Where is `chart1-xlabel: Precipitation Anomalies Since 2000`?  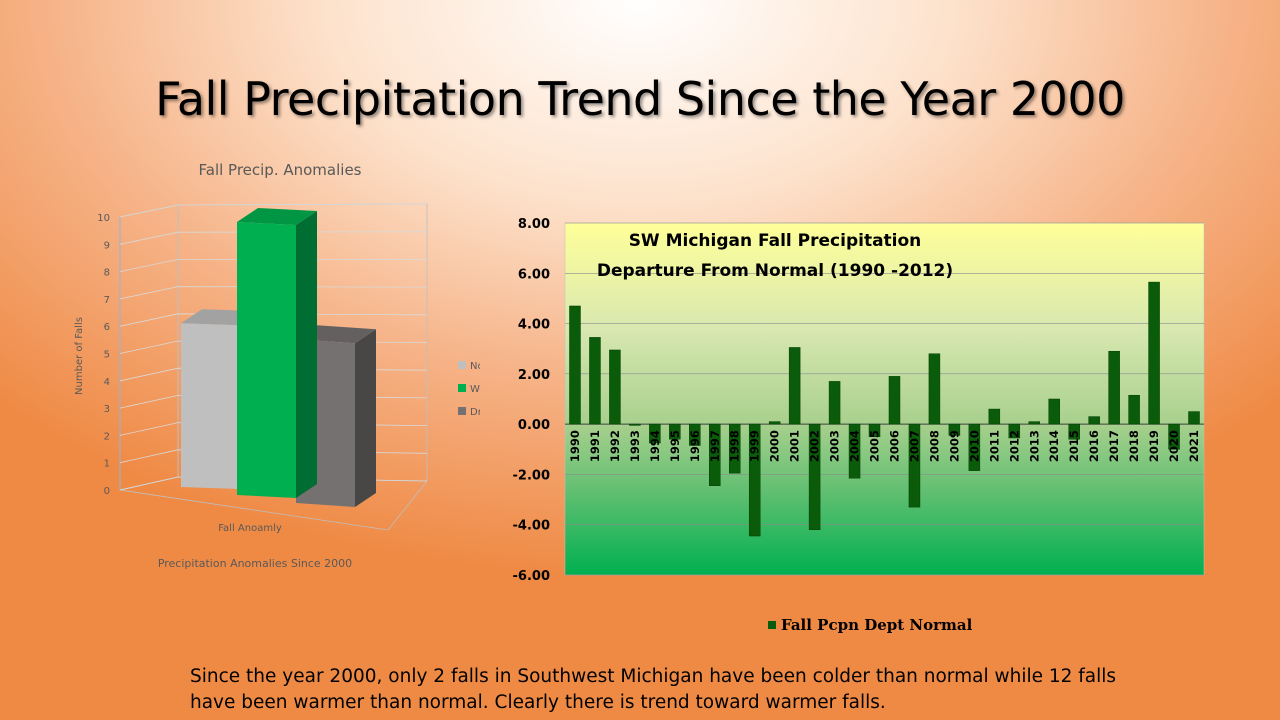 chart1-xlabel: Precipitation Anomalies Since 2000 is located at coordinates (255, 563).